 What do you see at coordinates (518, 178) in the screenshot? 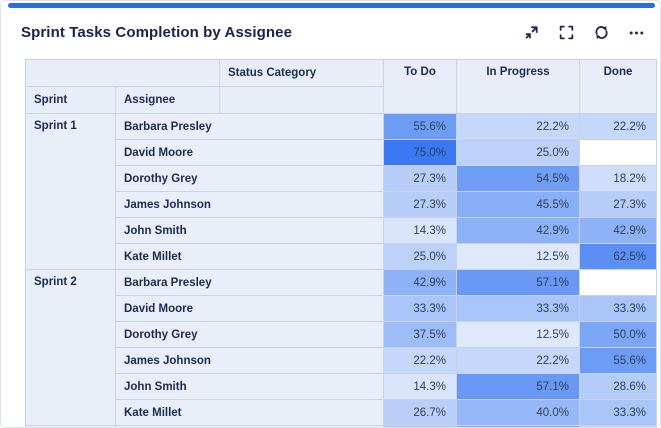
I see `value-cell: 54.5%` at bounding box center [518, 178].